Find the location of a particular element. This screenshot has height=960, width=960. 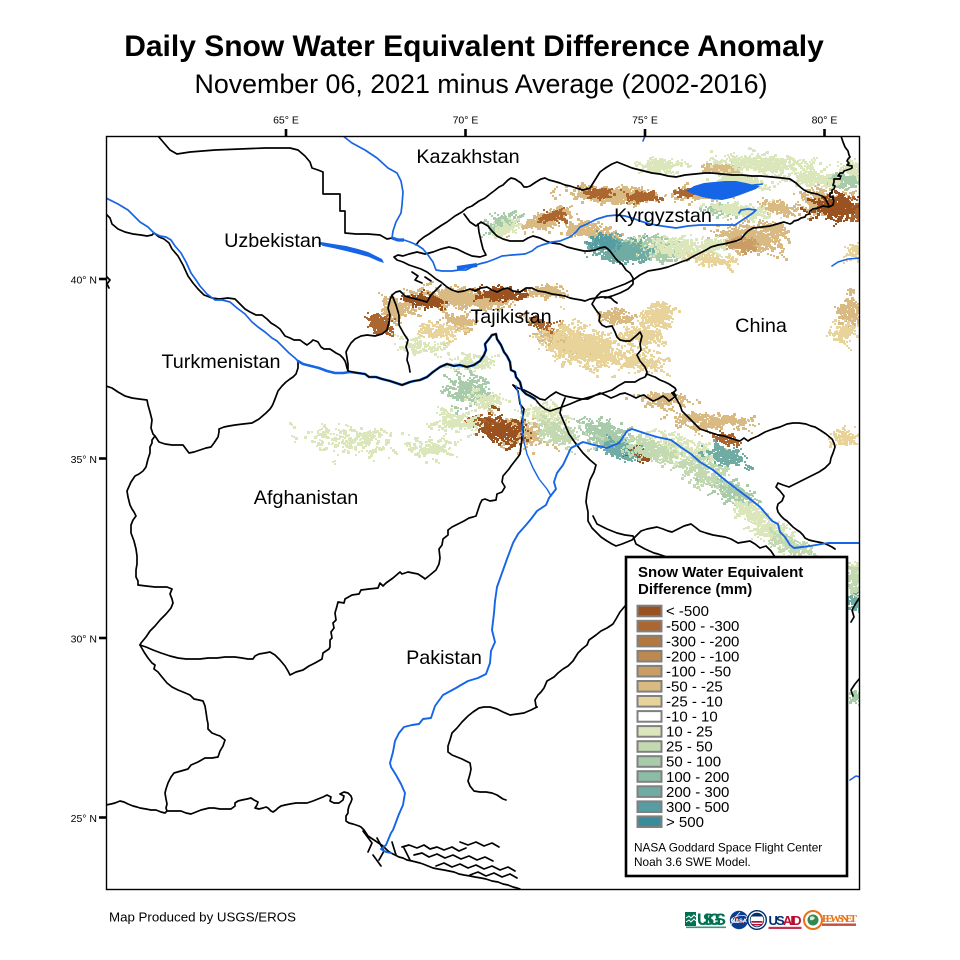

svg-text: Kyrgyzstan is located at coordinates (663, 216).